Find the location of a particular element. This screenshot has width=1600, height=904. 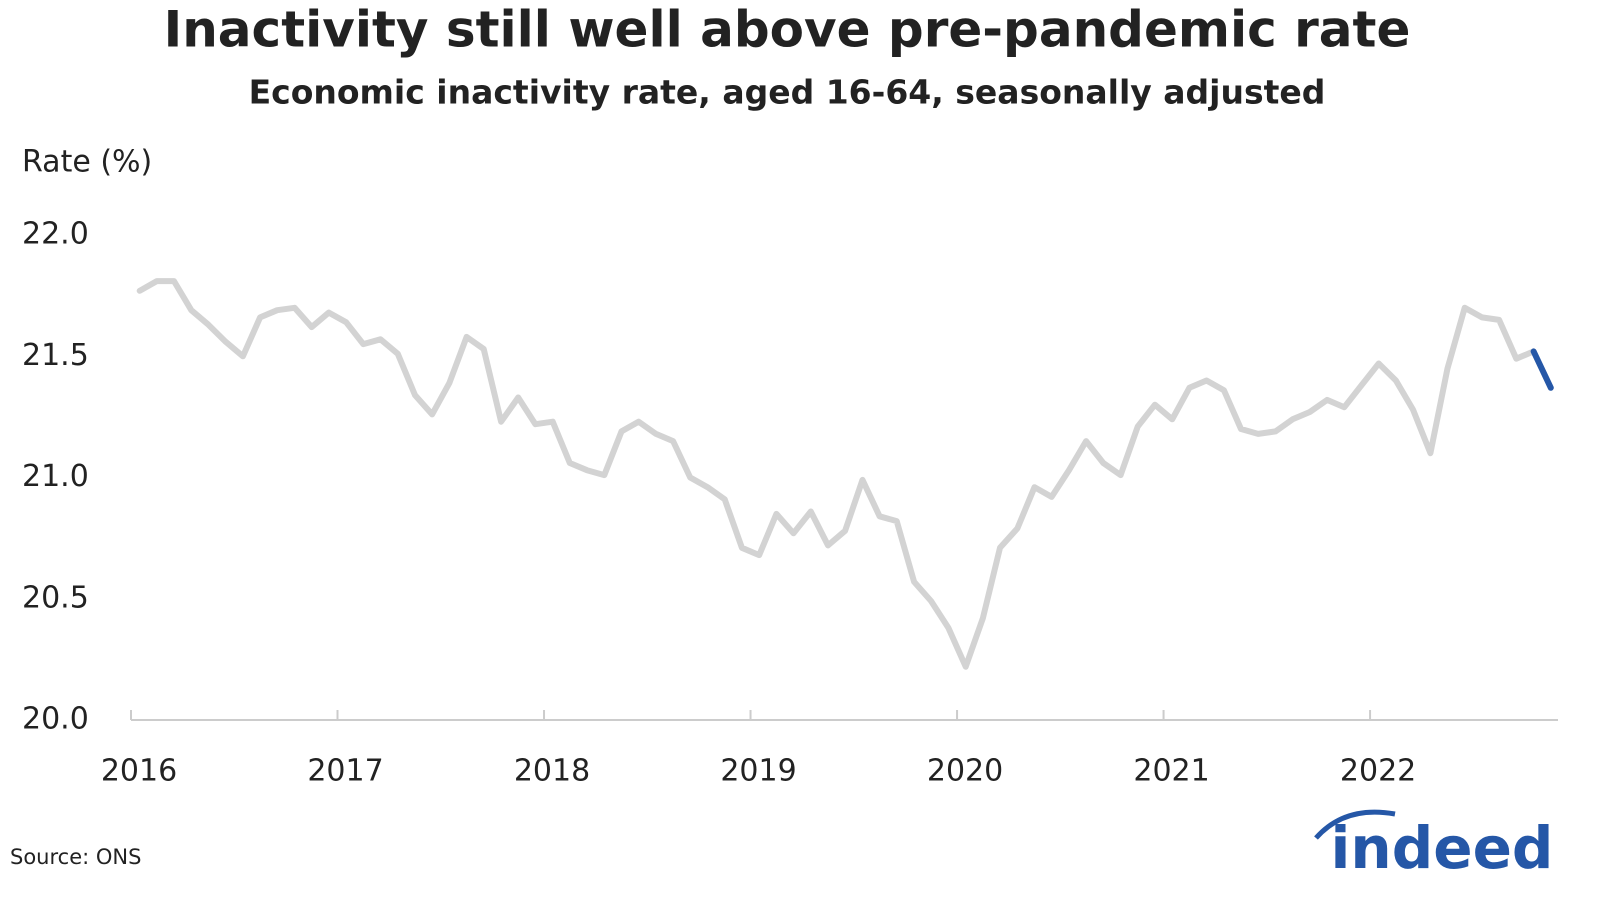

source: Source: ONS is located at coordinates (75, 857).